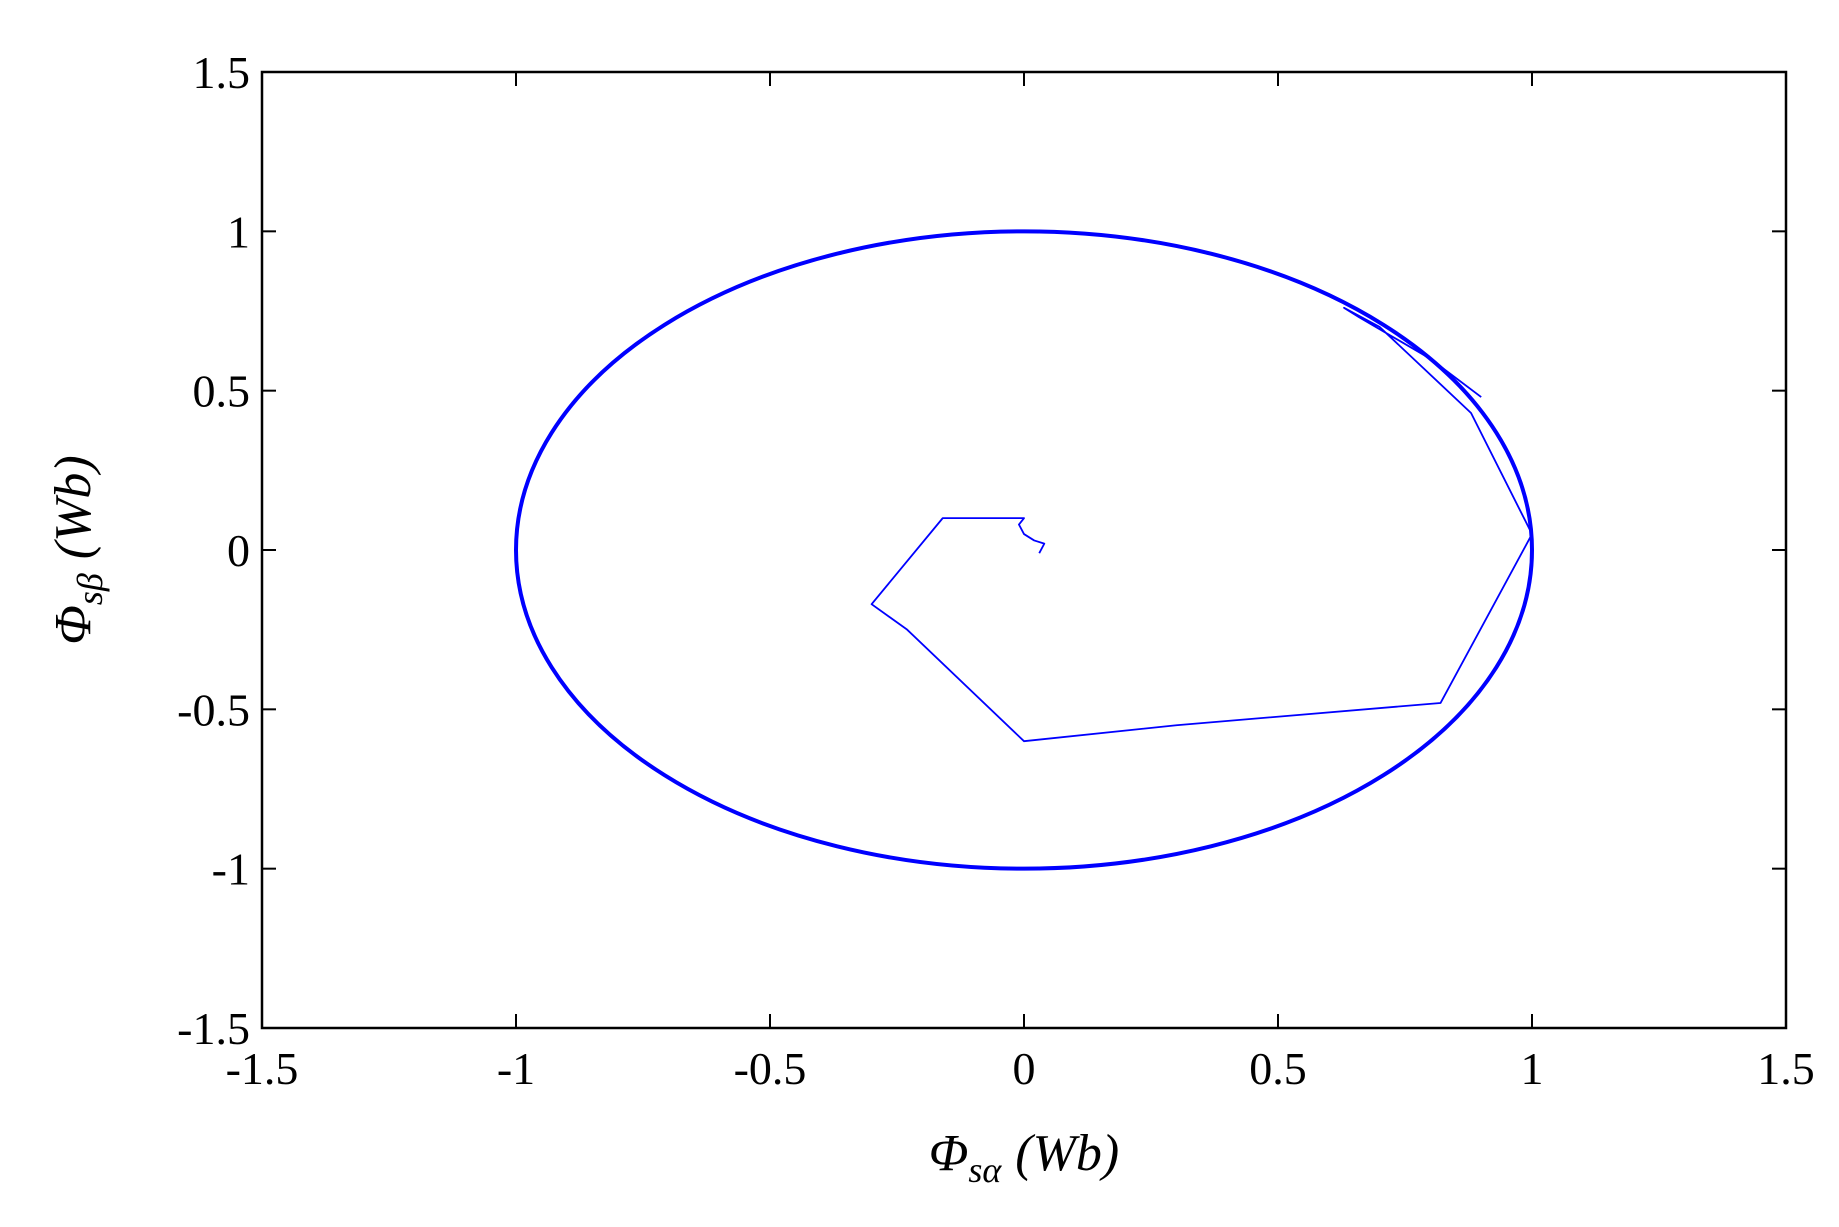 This screenshot has width=1839, height=1227. I want to click on x-tick-label: 0.5, so click(1278, 1068).